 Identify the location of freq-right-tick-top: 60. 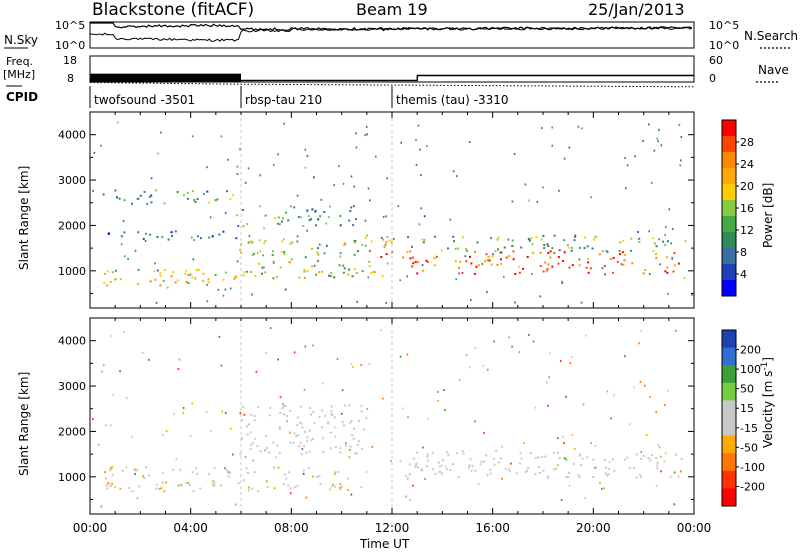
(716, 60).